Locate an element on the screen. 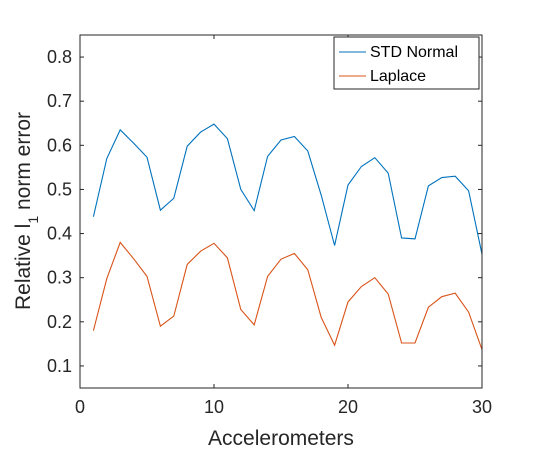  y-tick-label: 0.6 is located at coordinates (59, 145).